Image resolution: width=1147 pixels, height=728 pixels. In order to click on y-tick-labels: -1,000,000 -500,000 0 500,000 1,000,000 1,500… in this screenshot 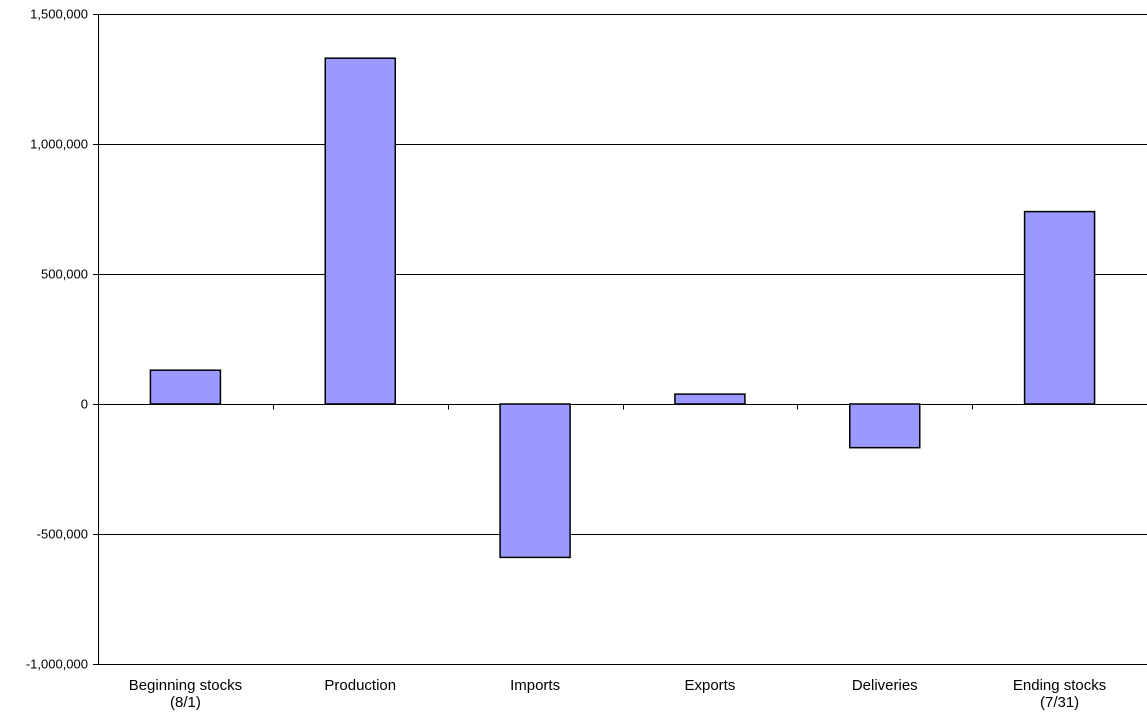, I will do `click(57, 339)`.